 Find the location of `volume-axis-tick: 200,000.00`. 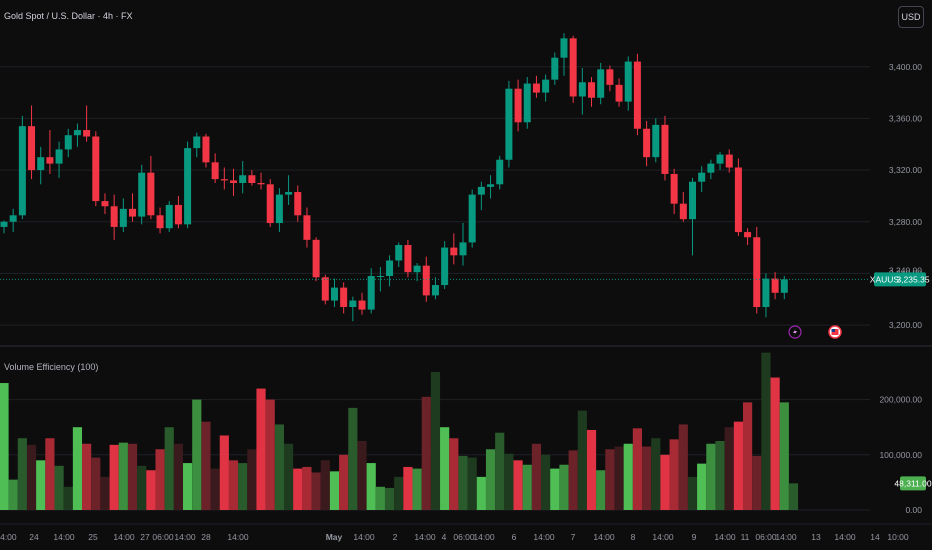

volume-axis-tick: 200,000.00 is located at coordinates (900, 400).